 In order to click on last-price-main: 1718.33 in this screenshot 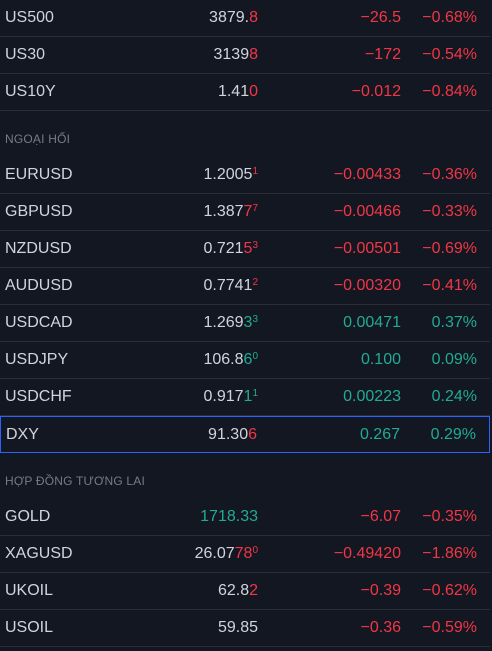, I will do `click(229, 516)`.